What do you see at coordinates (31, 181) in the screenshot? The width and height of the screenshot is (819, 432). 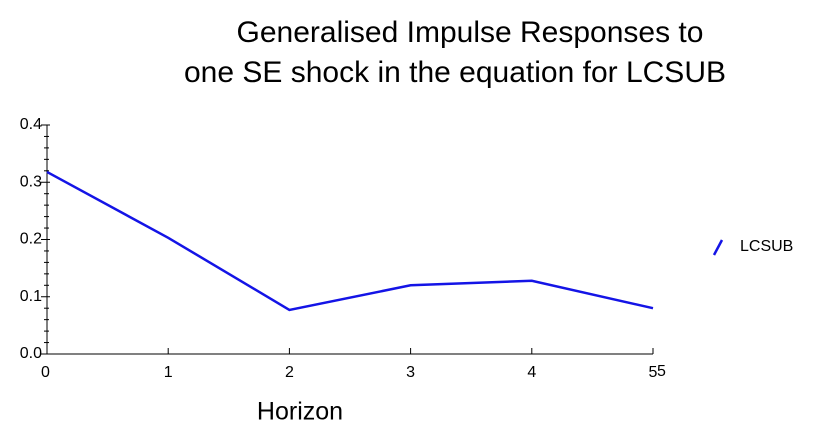 I see `y-tick-label: 0.3` at bounding box center [31, 181].